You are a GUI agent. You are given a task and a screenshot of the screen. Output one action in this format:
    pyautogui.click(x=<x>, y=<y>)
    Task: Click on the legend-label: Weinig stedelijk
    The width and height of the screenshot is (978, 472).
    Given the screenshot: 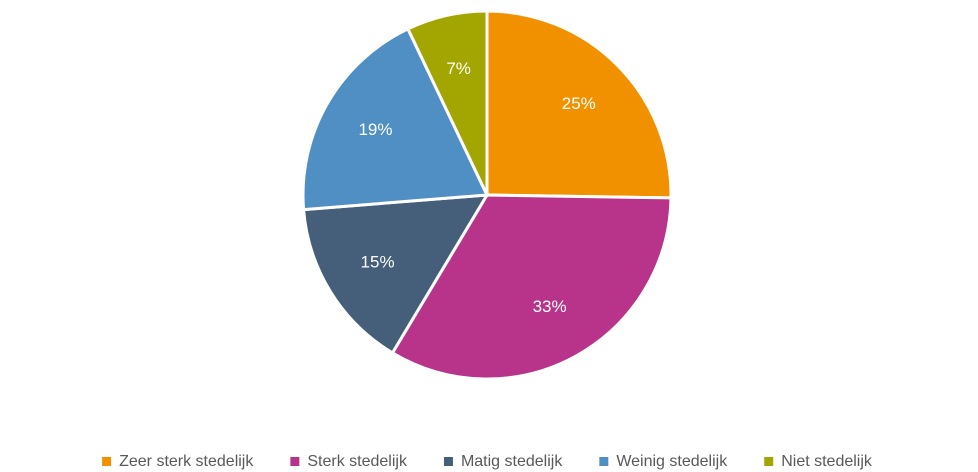 What is the action you would take?
    pyautogui.click(x=672, y=461)
    